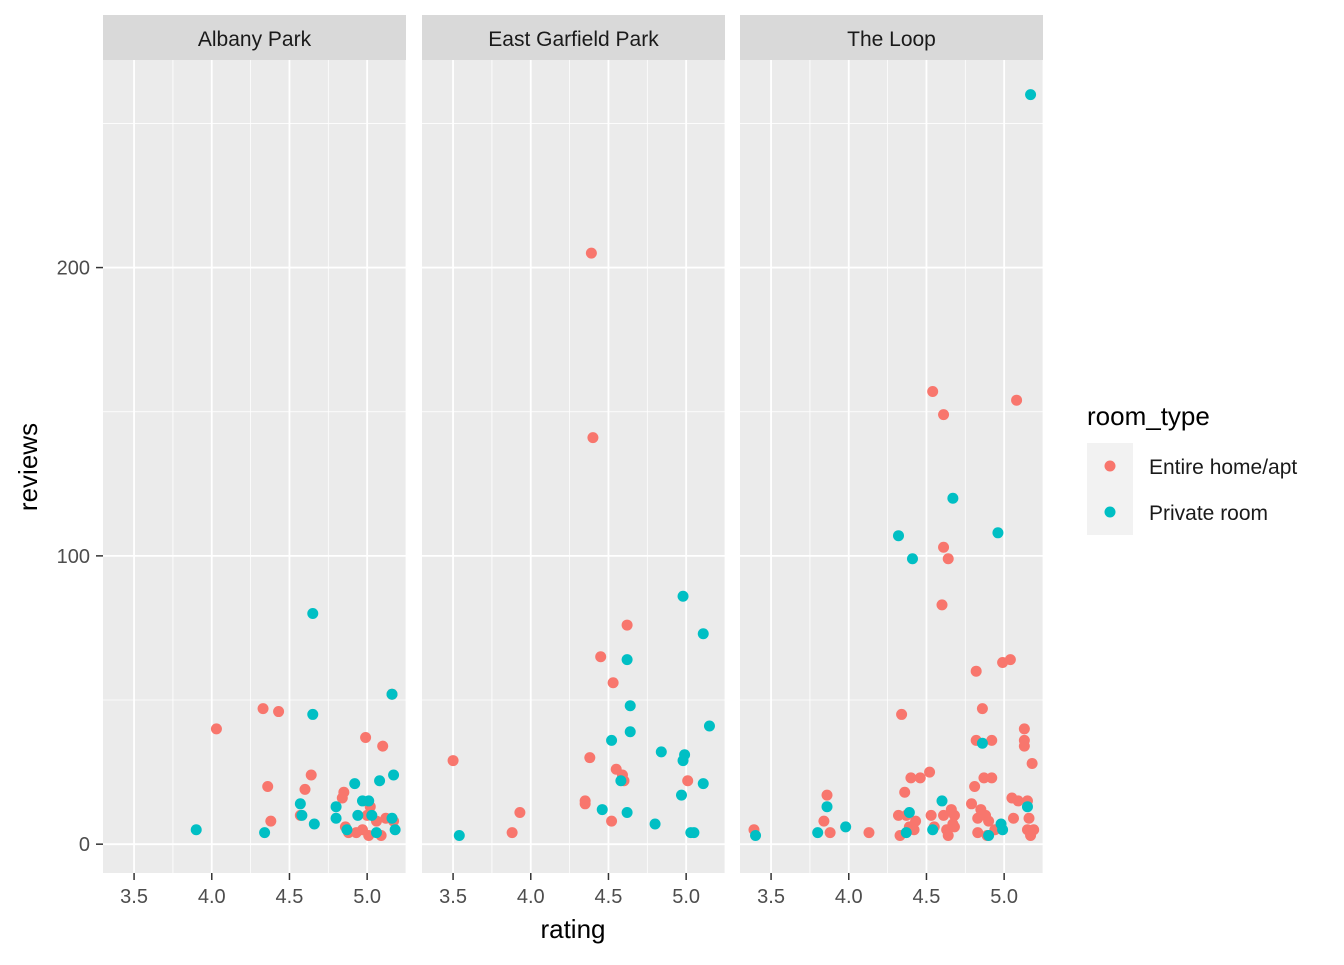 The width and height of the screenshot is (1344, 965). I want to click on legend-key-swatch, so click(1110, 466).